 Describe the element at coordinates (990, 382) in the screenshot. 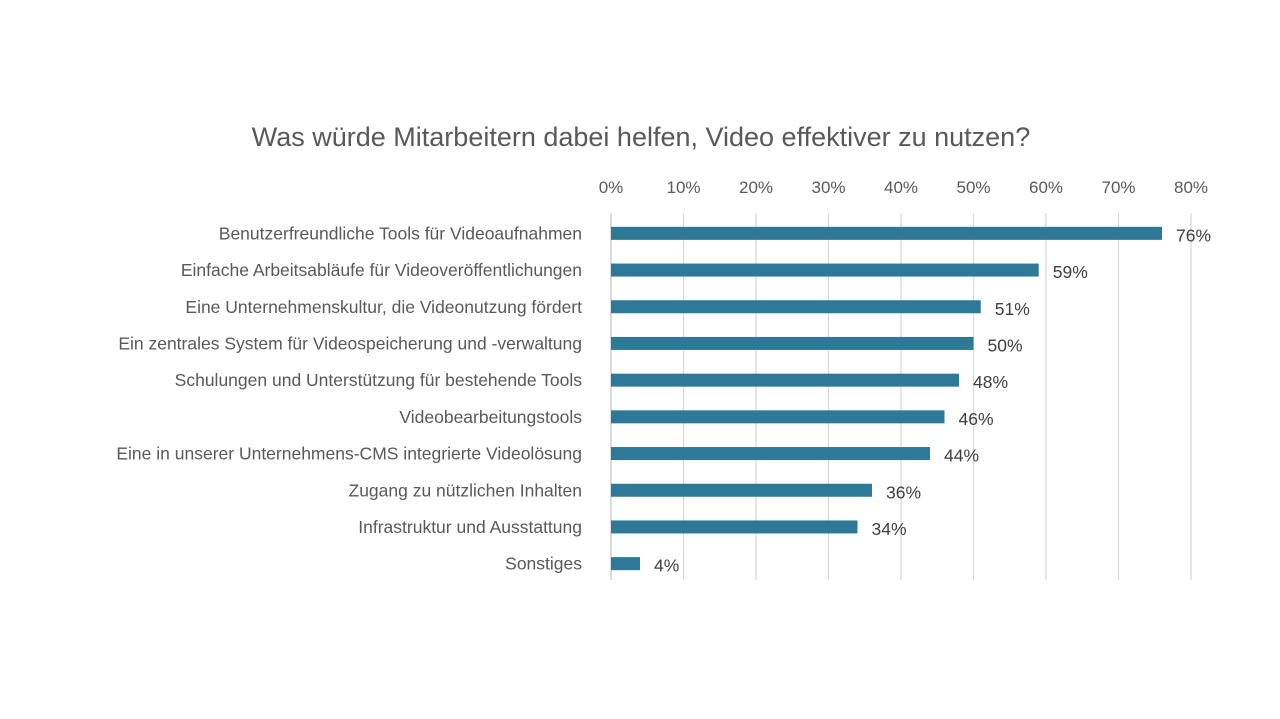

I see `data-label: 48%` at that location.